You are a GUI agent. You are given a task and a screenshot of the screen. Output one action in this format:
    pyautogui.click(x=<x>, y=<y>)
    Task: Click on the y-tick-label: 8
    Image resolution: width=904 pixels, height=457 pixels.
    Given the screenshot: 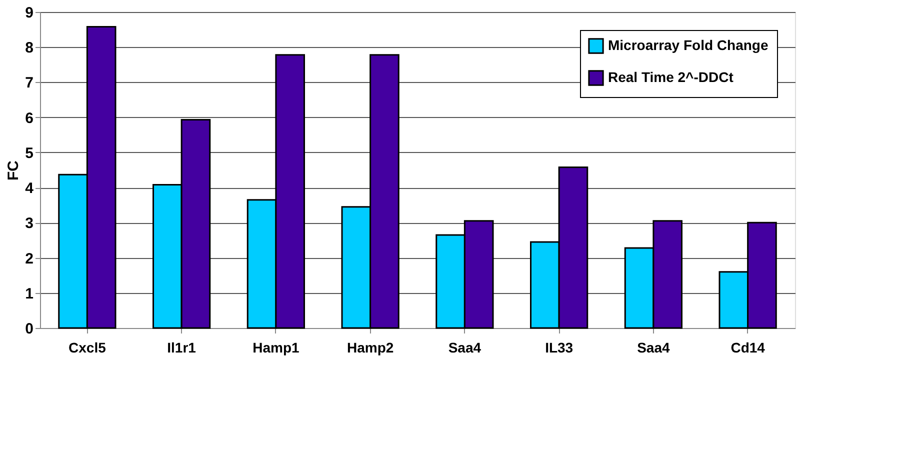 What is the action you would take?
    pyautogui.click(x=29, y=48)
    